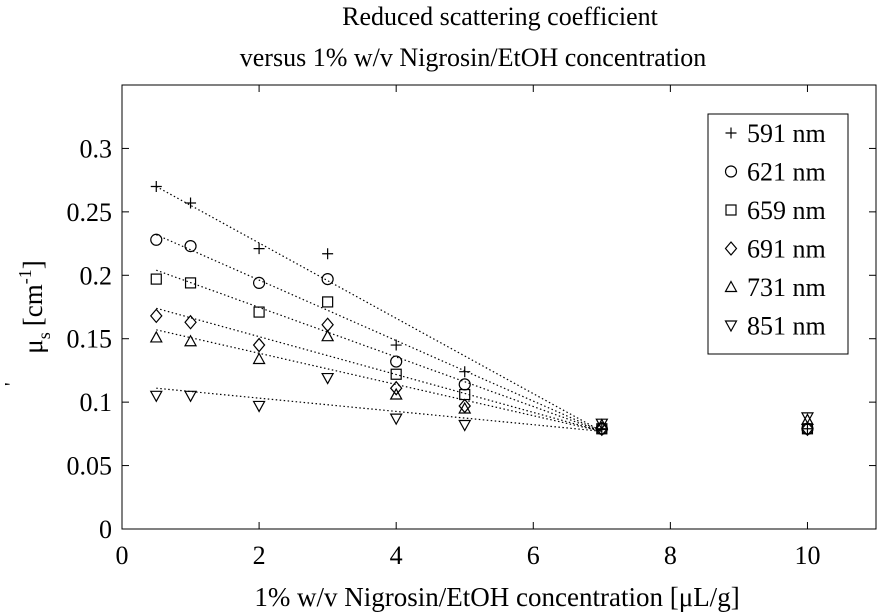 The image size is (877, 615). Describe the element at coordinates (731, 210) in the screenshot. I see `legend-marker-square` at that location.